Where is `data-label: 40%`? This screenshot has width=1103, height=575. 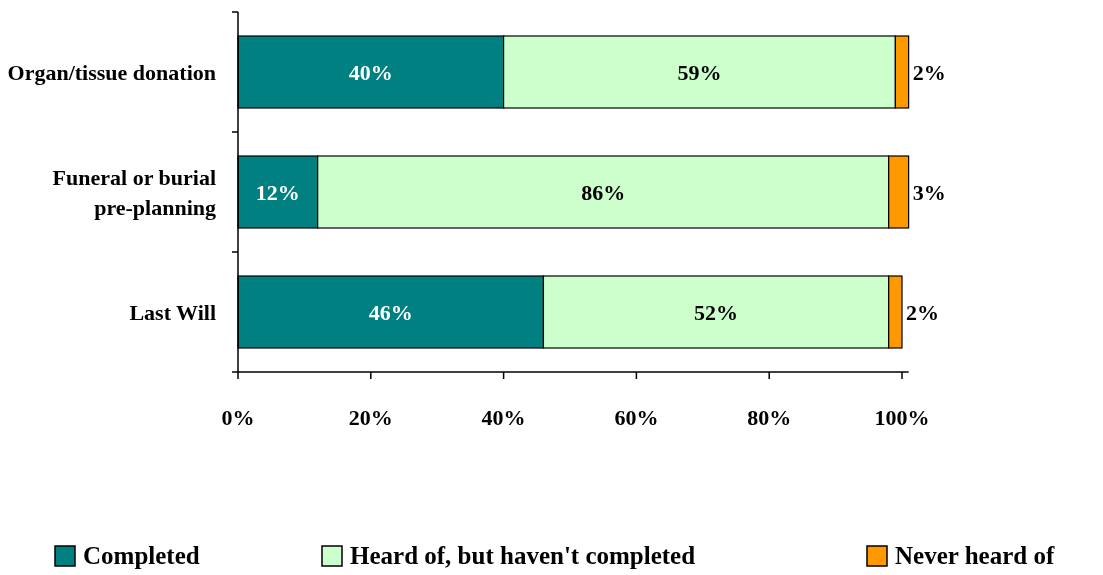 data-label: 40% is located at coordinates (370, 72).